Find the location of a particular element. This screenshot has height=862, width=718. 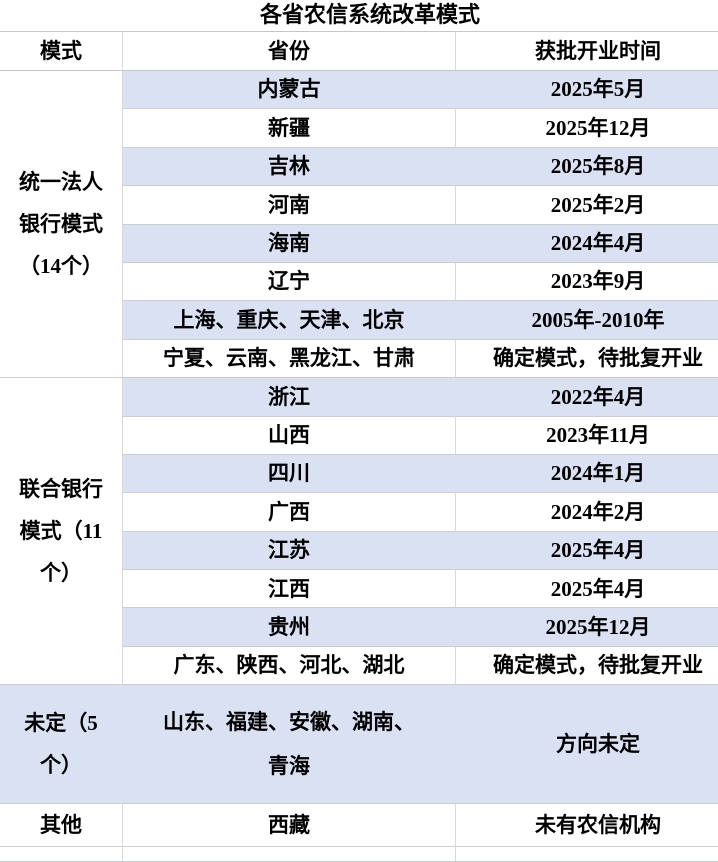

table-row-undecided: 未定（5 个） 山东、福建、安徽、湖南、 青海 方向未定 is located at coordinates (359, 745).